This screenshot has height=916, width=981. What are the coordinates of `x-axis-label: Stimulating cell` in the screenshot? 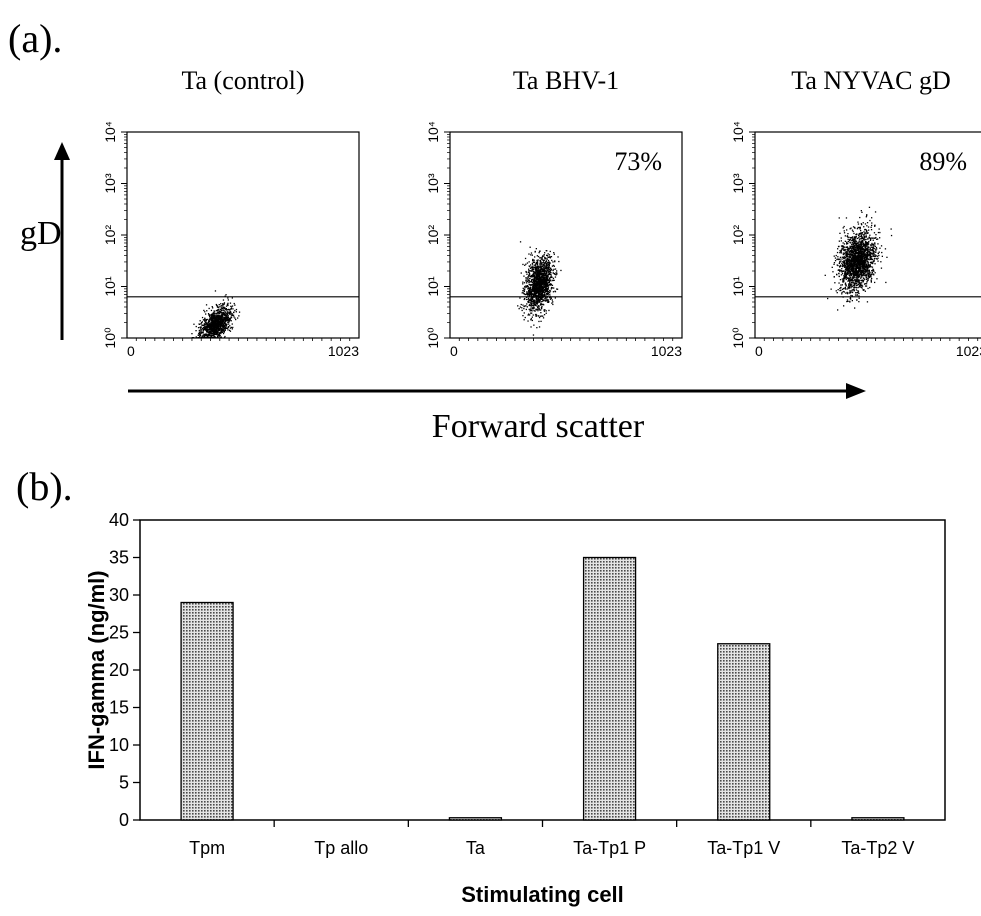 It's located at (542, 894).